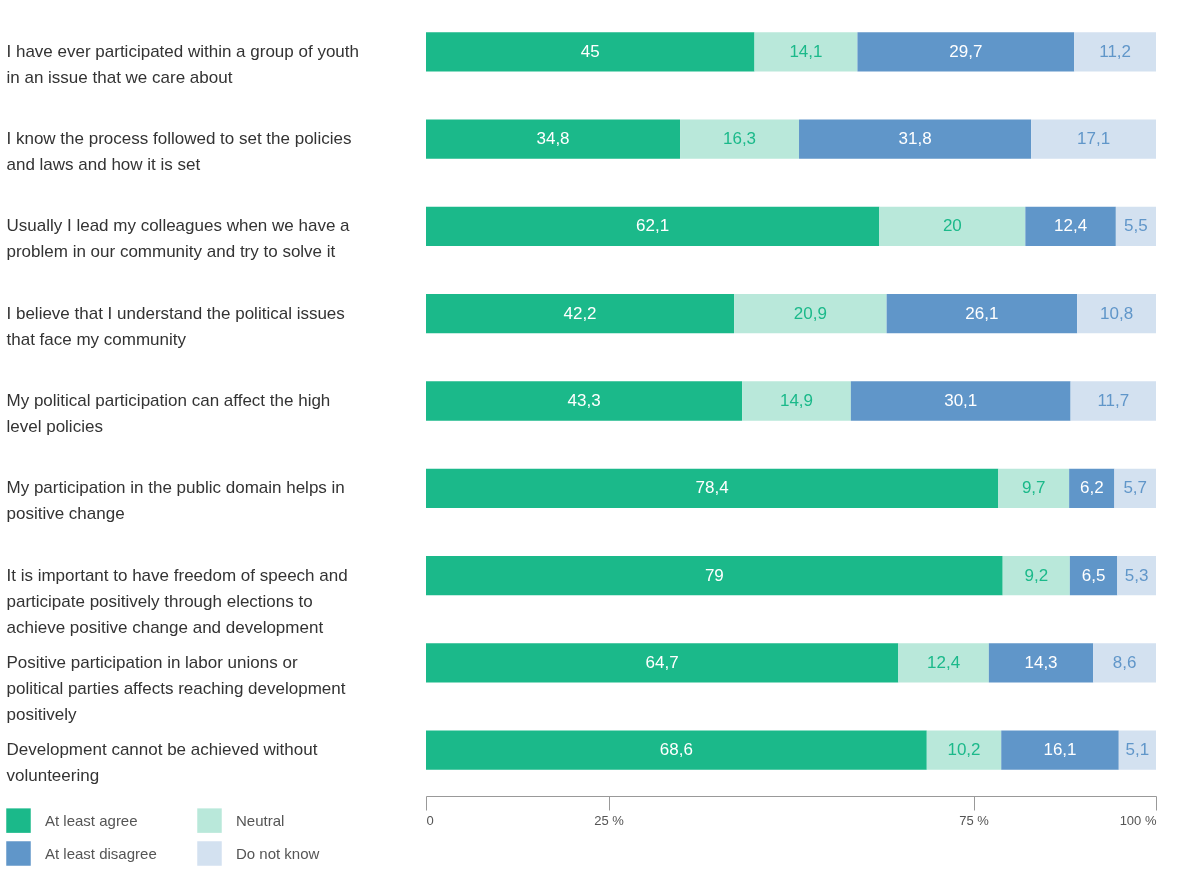 The image size is (1185, 881). What do you see at coordinates (966, 51) in the screenshot?
I see `data-label: 29,7` at bounding box center [966, 51].